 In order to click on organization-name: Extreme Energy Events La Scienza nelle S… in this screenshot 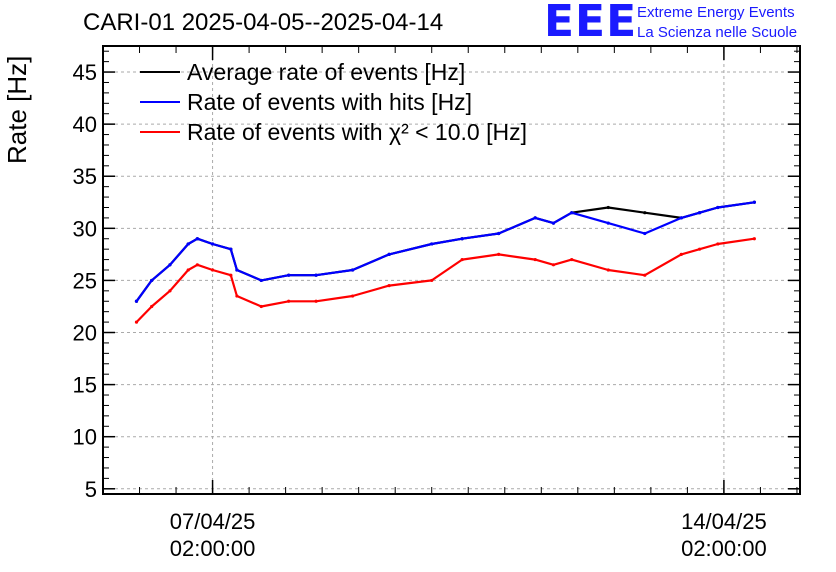, I will do `click(717, 23)`.